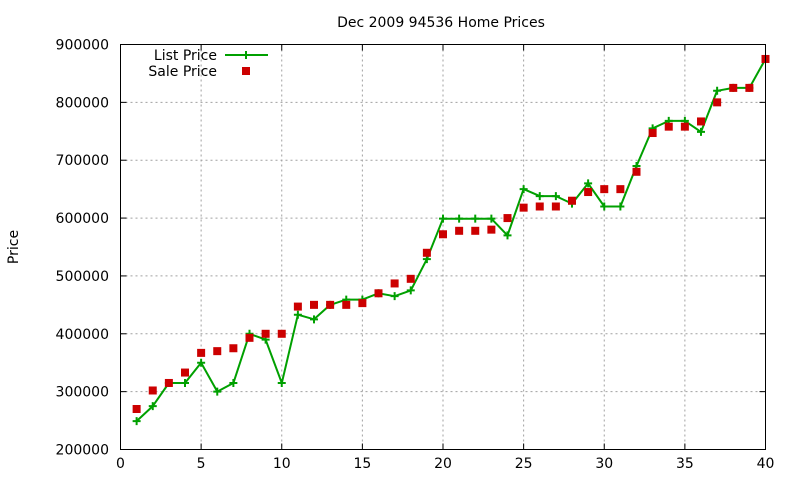 The height and width of the screenshot is (485, 800). Describe the element at coordinates (766, 464) in the screenshot. I see `x-tick-label: 40` at that location.